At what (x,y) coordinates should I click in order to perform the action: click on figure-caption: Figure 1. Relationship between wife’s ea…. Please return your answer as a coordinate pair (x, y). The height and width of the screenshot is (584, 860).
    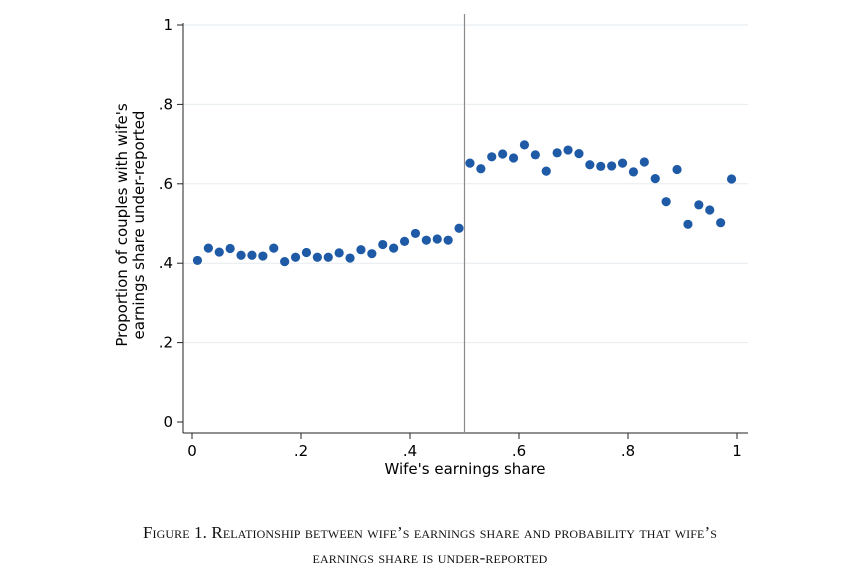
    Looking at the image, I should click on (430, 545).